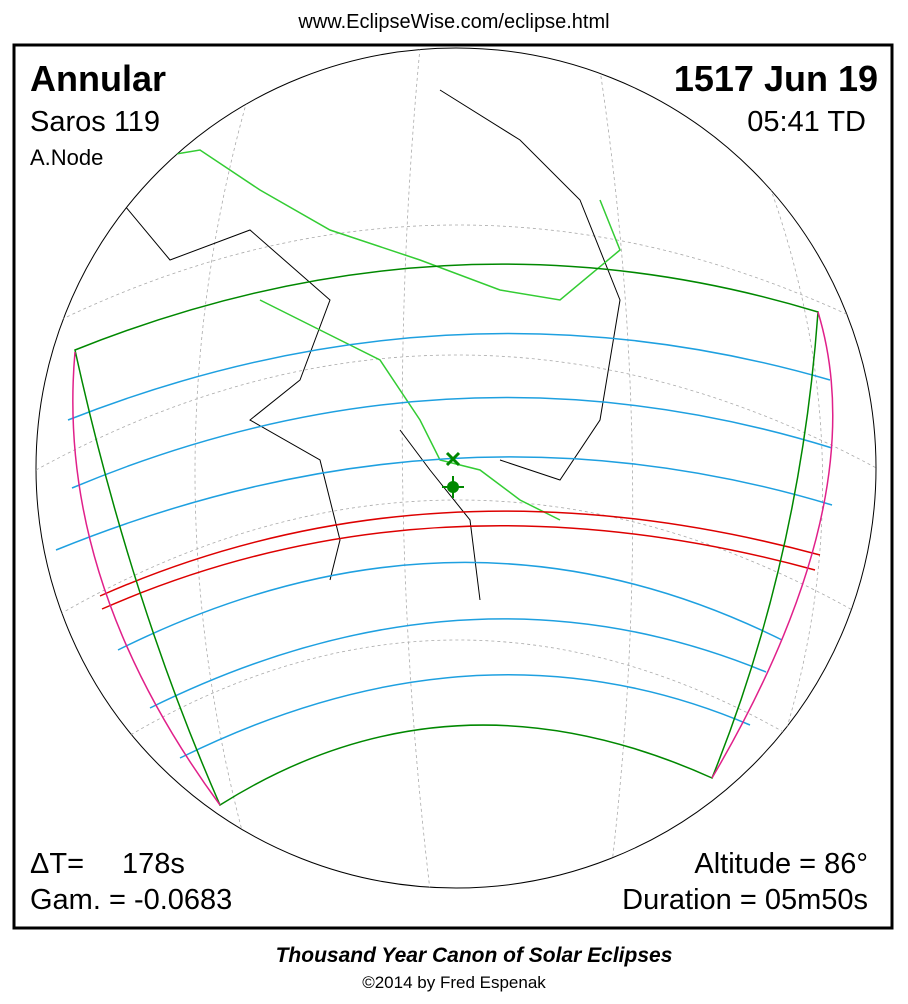 Image resolution: width=908 pixels, height=1004 pixels. Describe the element at coordinates (453, 459) in the screenshot. I see `subsolar-point` at that location.